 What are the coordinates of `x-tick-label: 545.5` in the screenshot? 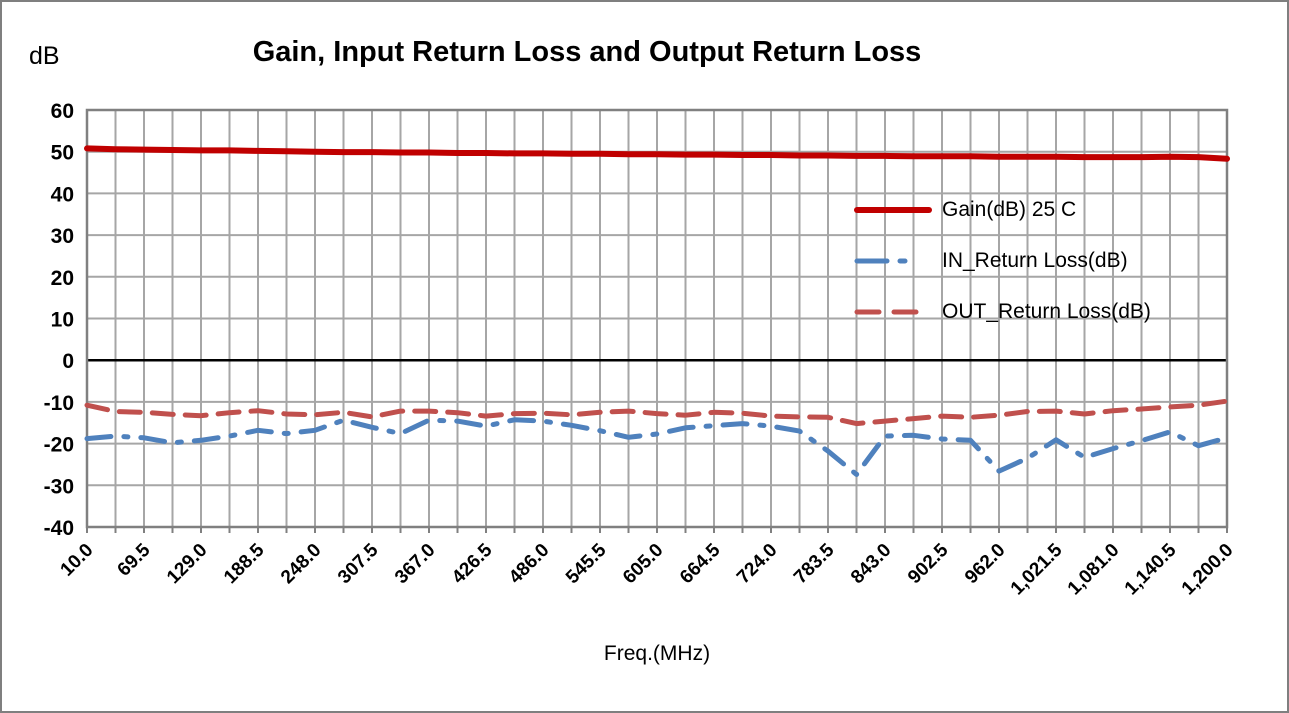 It's located at (586, 563).